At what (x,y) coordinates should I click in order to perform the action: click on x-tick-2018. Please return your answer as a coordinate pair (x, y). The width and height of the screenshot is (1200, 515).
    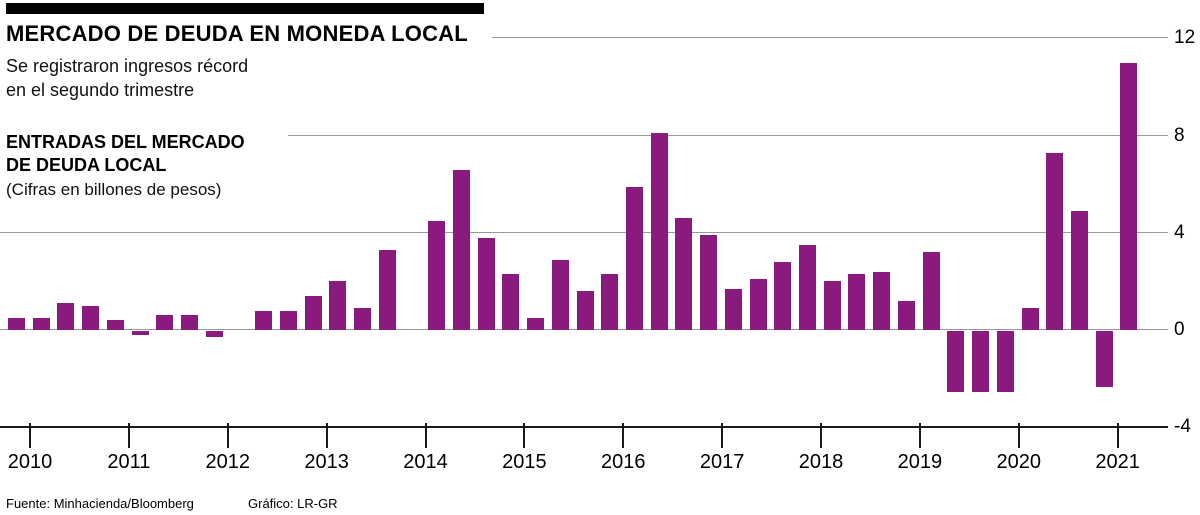
    Looking at the image, I should click on (821, 436).